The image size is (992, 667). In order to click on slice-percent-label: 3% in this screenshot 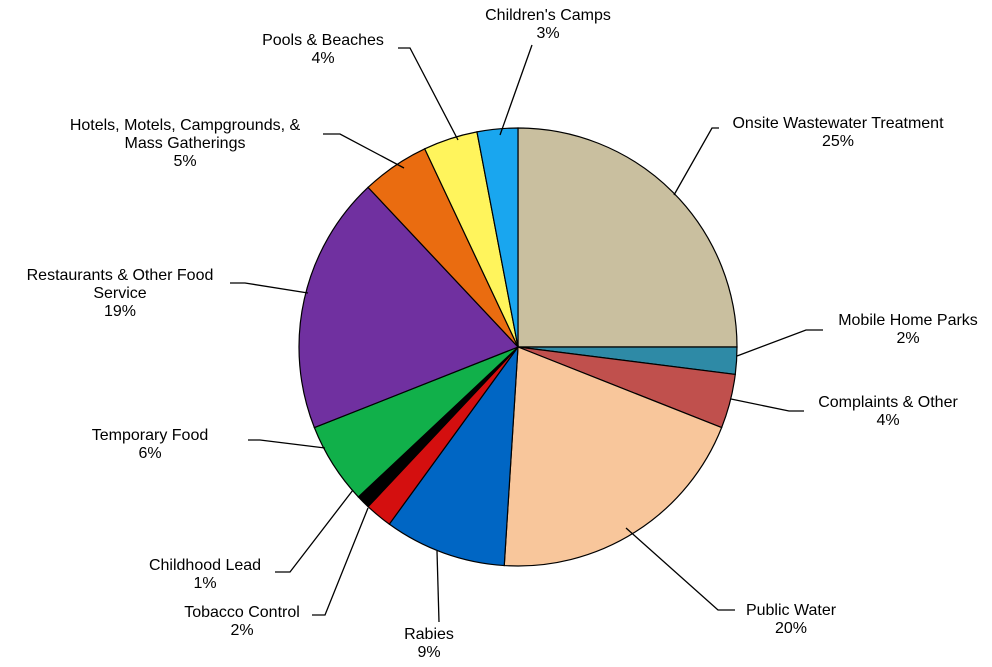, I will do `click(547, 33)`.